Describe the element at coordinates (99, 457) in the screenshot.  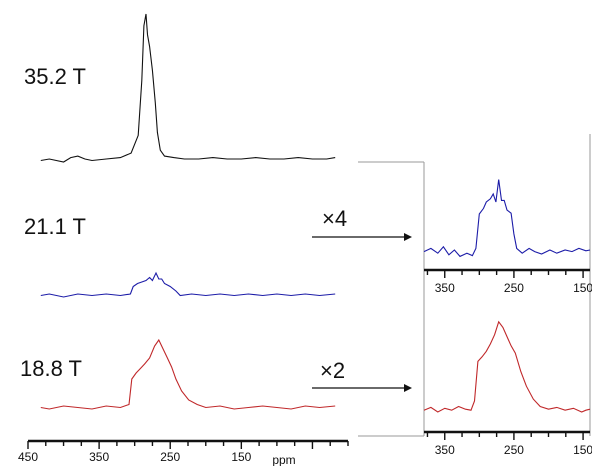
I see `main-tick-label: 350` at that location.